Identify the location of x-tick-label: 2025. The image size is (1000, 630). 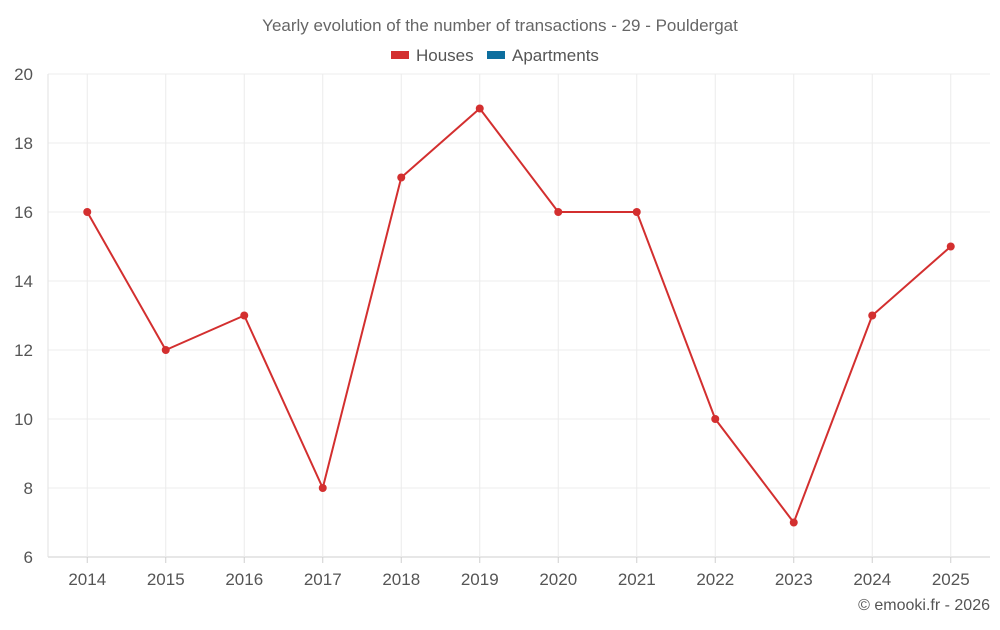
(951, 579).